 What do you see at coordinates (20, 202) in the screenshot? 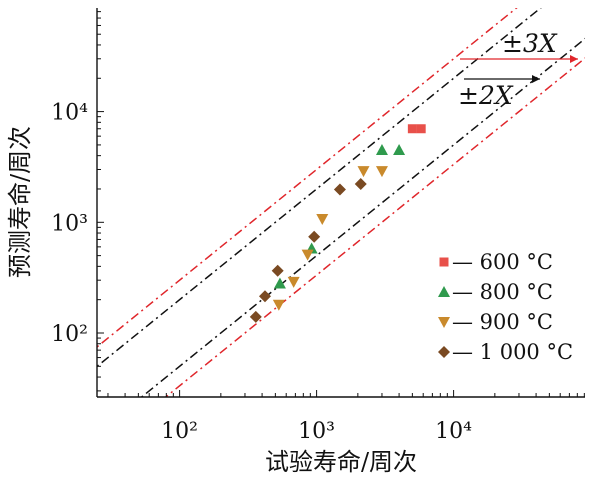
I see `y-axis-title: 预测寿命/周次` at bounding box center [20, 202].